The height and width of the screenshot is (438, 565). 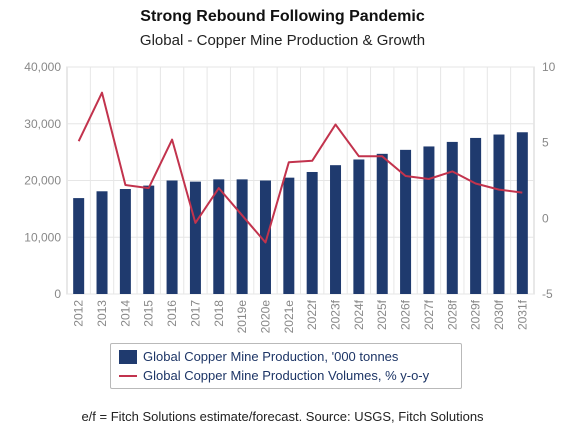 What do you see at coordinates (547, 294) in the screenshot?
I see `right-tick-label: -5` at bounding box center [547, 294].